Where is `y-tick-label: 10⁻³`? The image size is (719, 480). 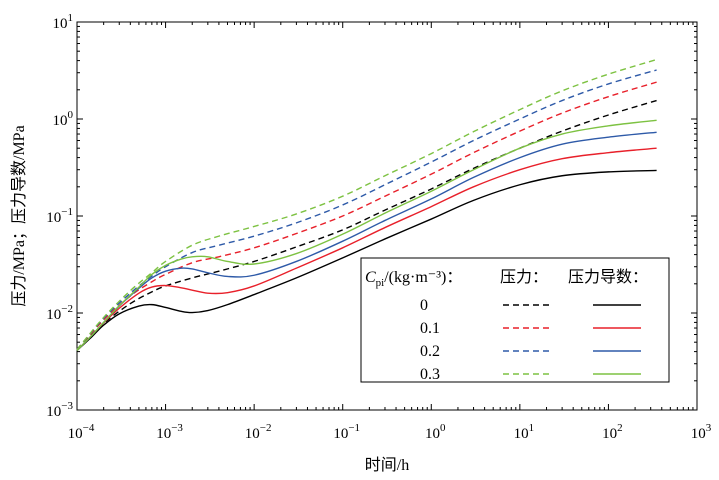
y-tick-label: 10⁻³ is located at coordinates (59, 410).